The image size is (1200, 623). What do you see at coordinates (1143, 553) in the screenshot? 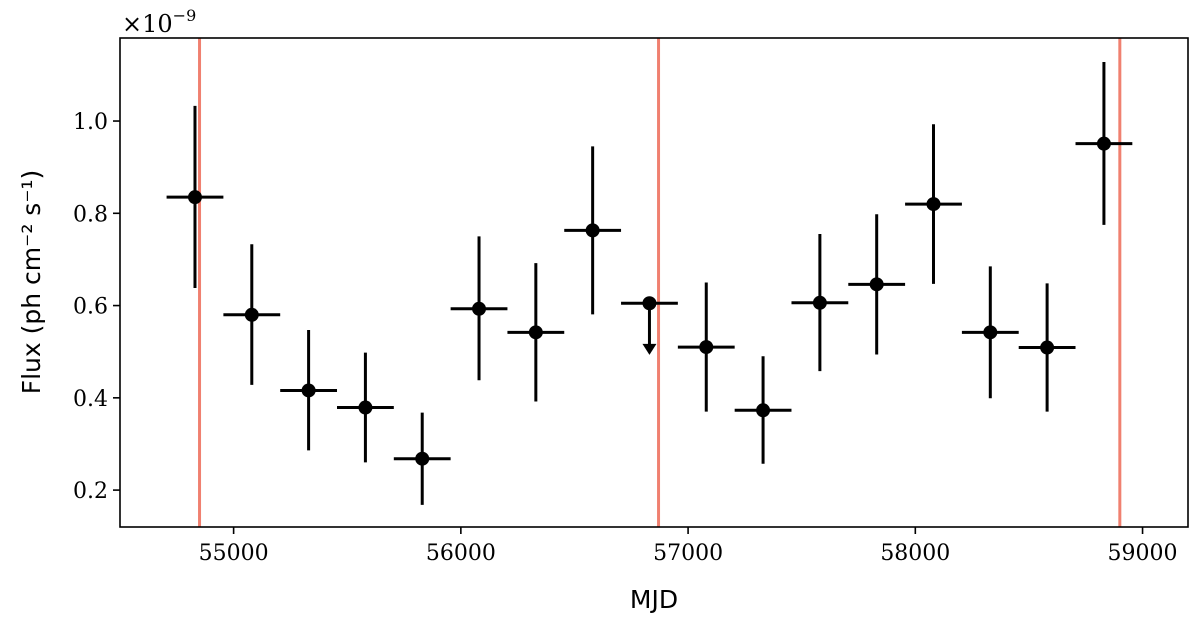
I see `x-tick-label: 59000` at bounding box center [1143, 553].